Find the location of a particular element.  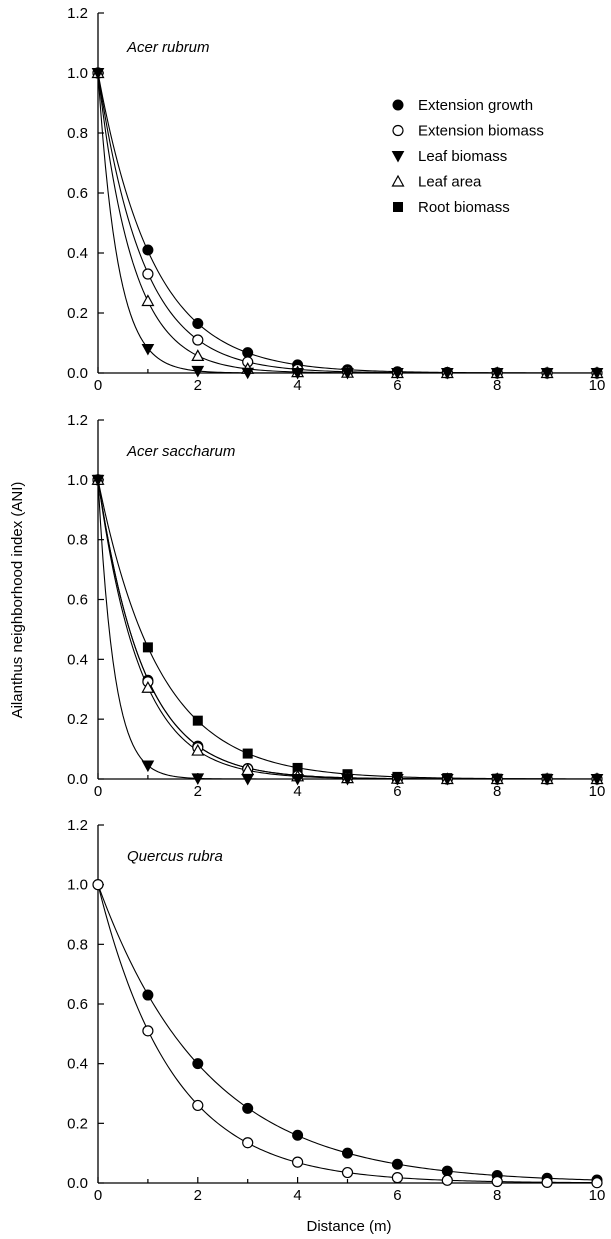

legend-label: Root biomass is located at coordinates (464, 207).